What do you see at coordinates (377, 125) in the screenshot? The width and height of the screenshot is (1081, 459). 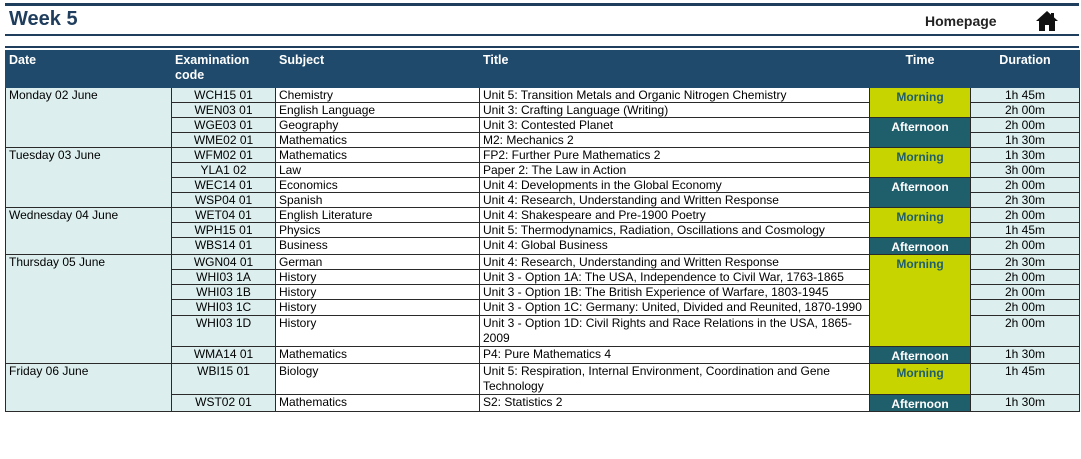 I see `subject-cell: Geography` at bounding box center [377, 125].